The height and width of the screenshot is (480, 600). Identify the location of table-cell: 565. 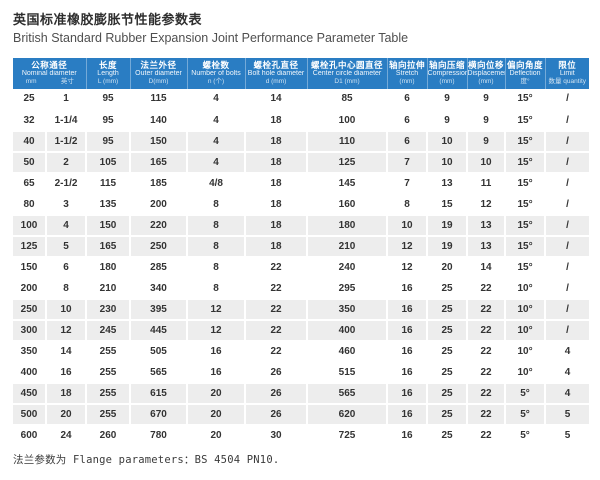
(347, 394).